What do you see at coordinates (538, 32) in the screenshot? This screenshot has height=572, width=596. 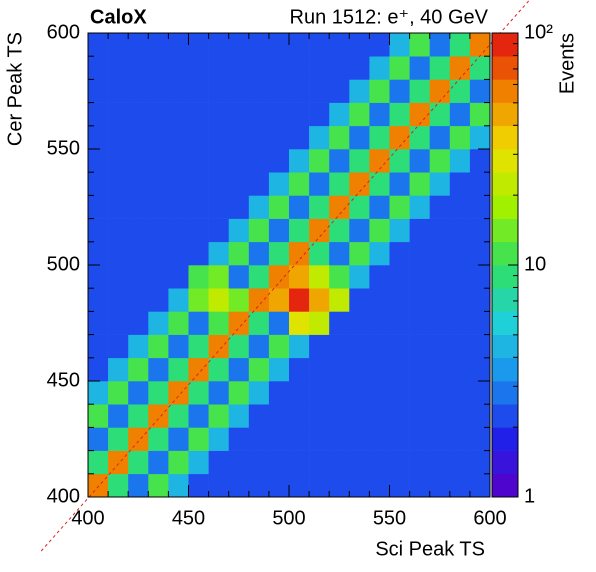 I see `z-tick-label: 10²` at bounding box center [538, 32].